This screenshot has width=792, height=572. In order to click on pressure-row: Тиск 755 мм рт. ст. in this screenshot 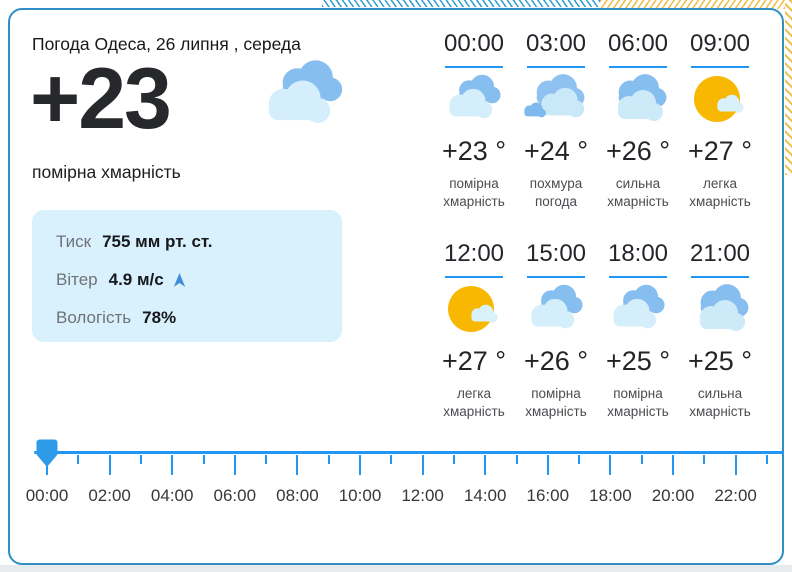, I will do `click(187, 242)`.